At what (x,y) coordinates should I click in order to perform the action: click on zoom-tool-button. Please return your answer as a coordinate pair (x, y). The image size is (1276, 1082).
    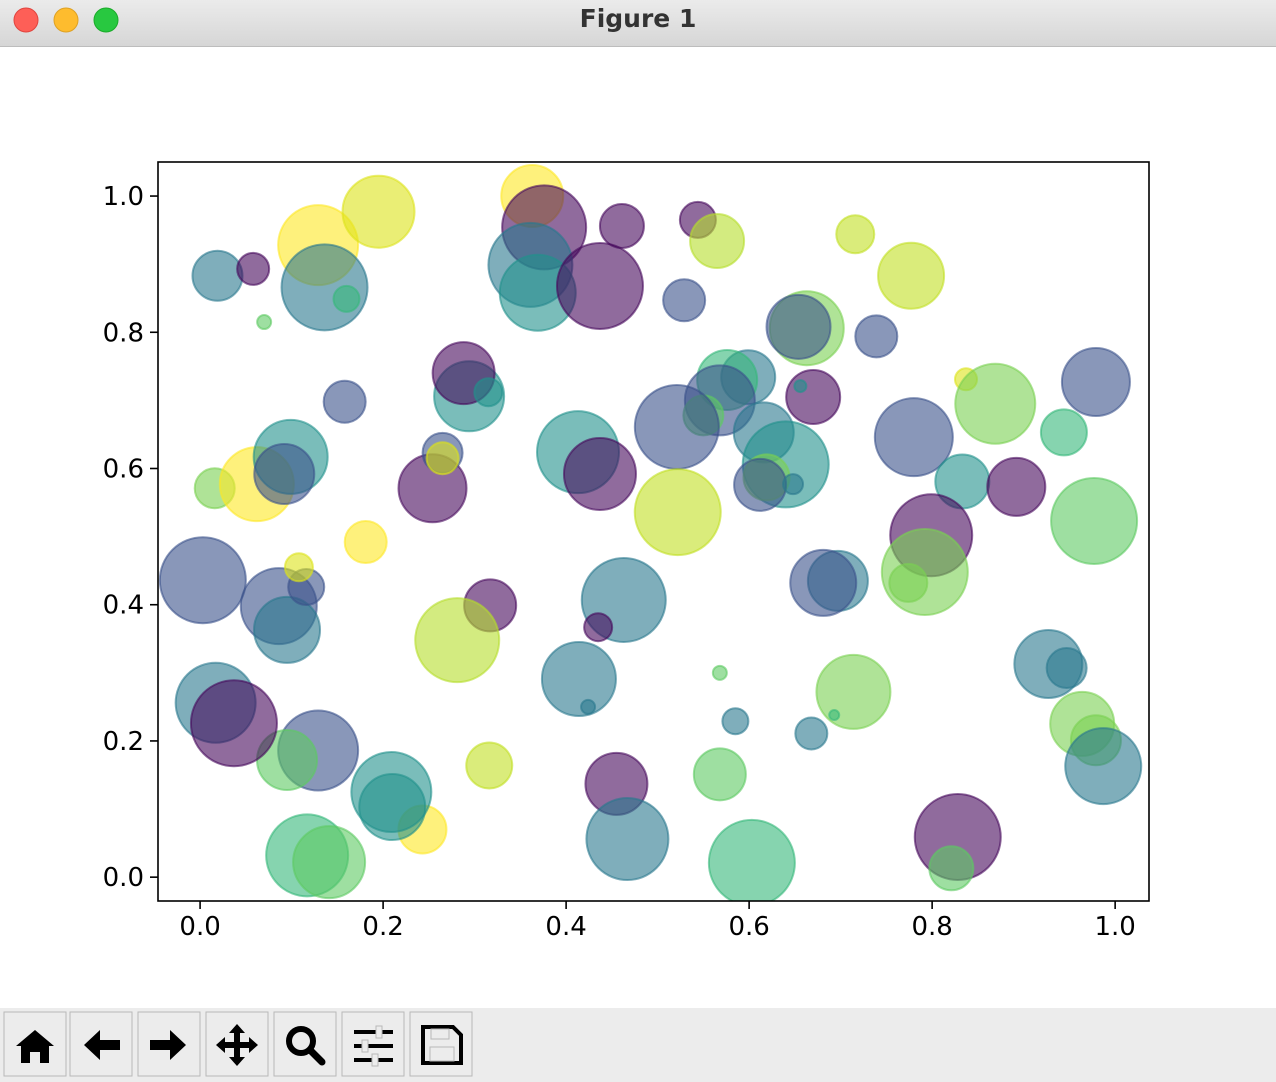
    Looking at the image, I should click on (305, 1044).